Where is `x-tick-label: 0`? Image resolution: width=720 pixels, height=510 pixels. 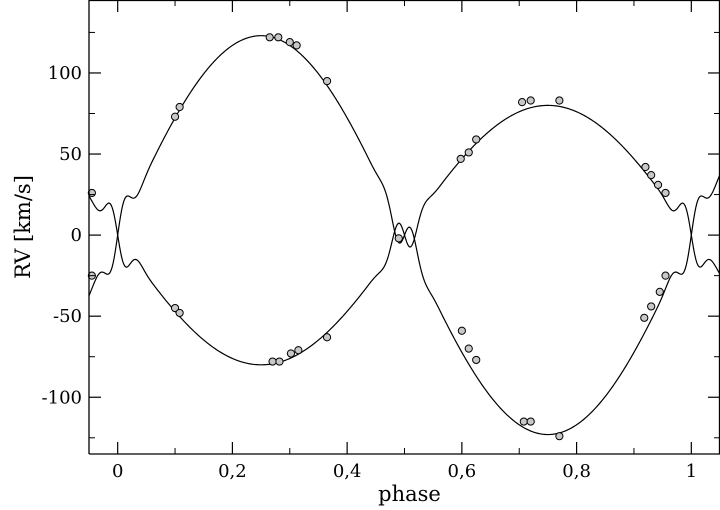 x-tick-label: 0 is located at coordinates (117, 471).